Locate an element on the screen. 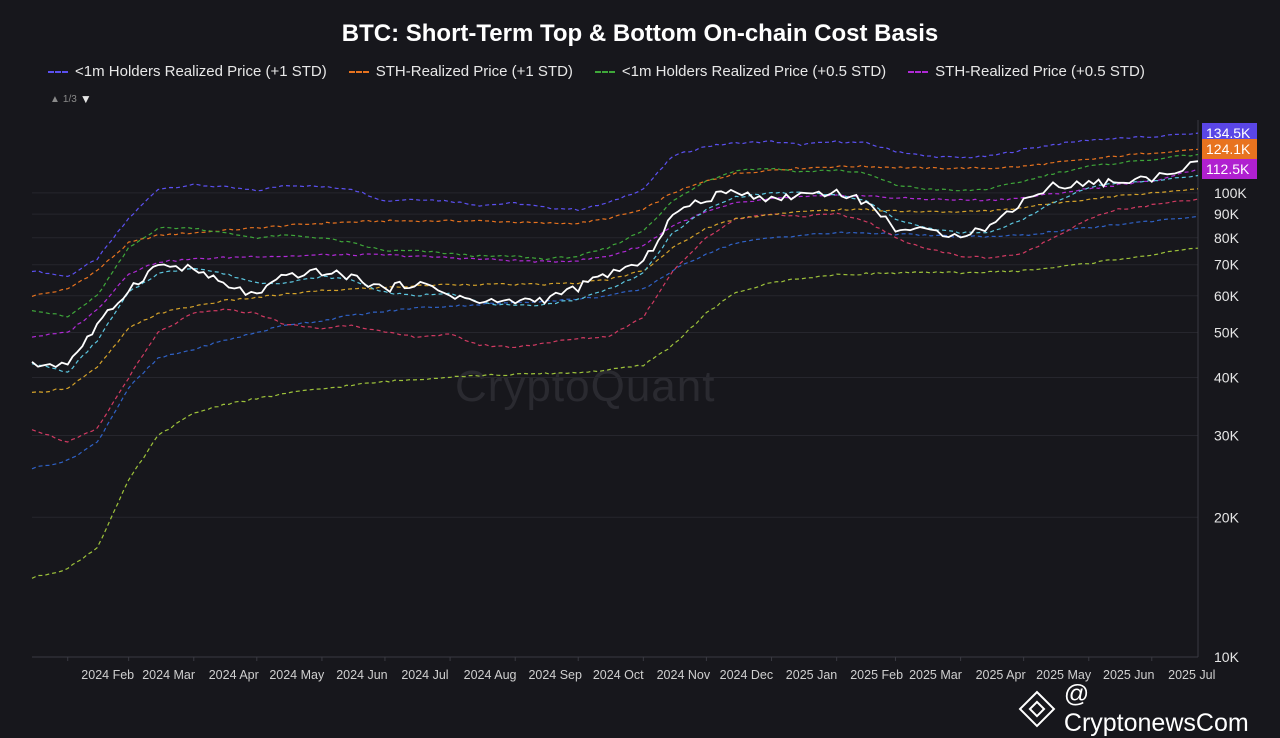 This screenshot has height=738, width=1280. brand-watermark: @ CryptonewsCom is located at coordinates (1149, 709).